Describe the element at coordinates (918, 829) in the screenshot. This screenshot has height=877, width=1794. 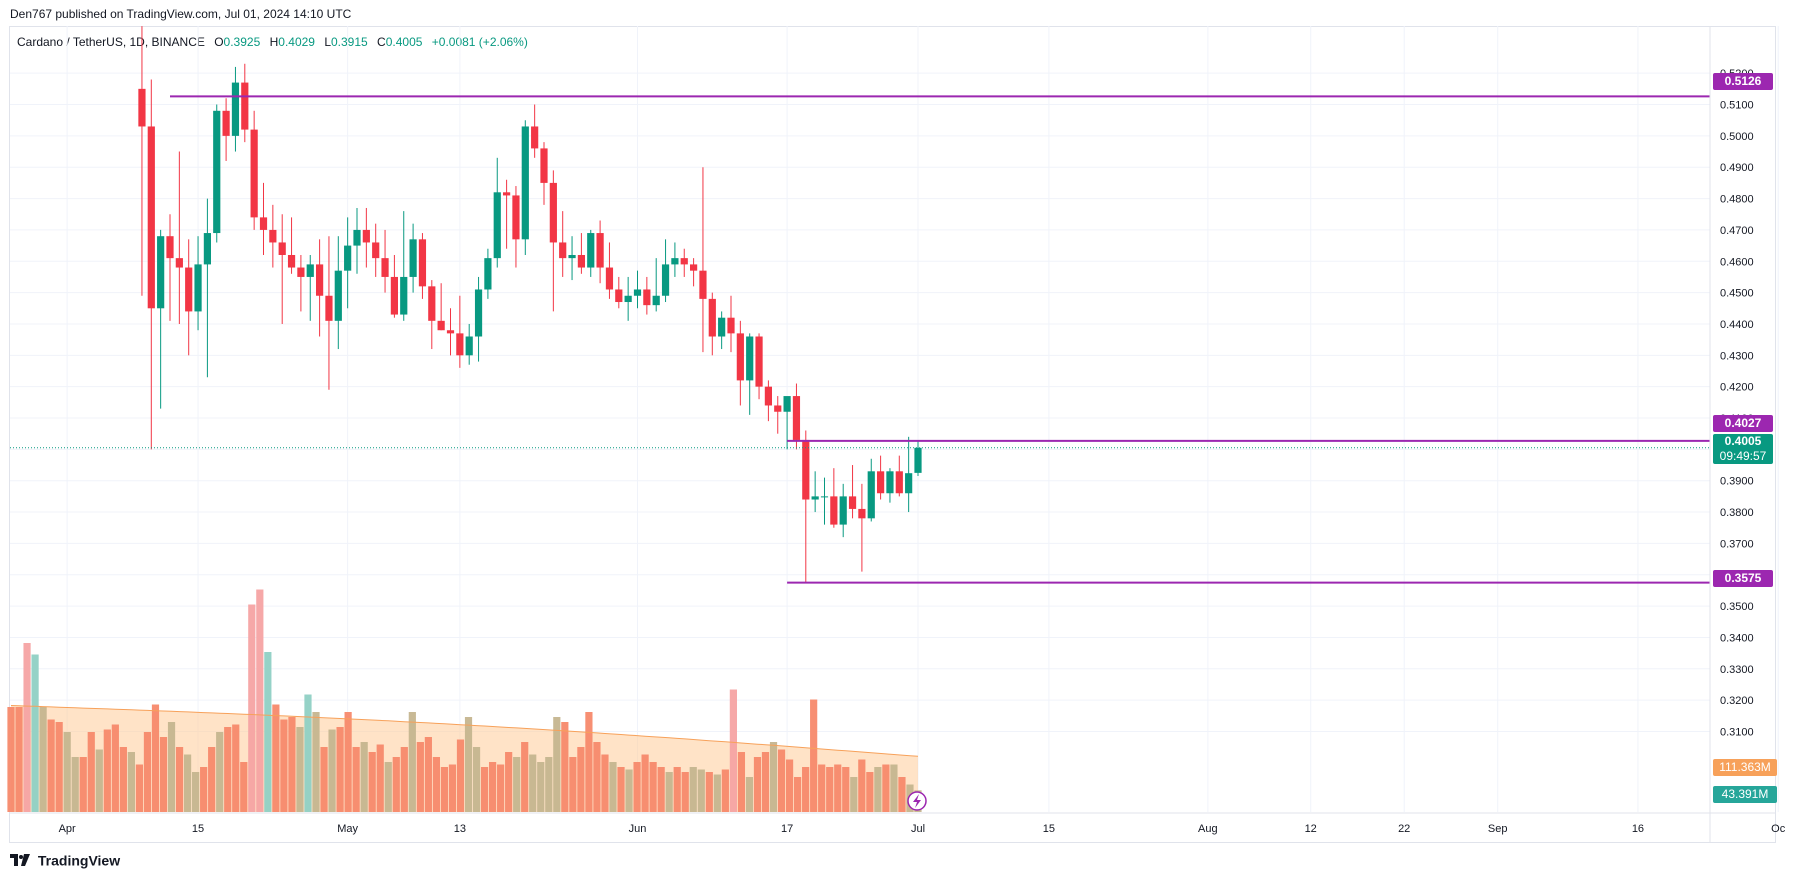
I see `time-tick-label: Jul` at that location.